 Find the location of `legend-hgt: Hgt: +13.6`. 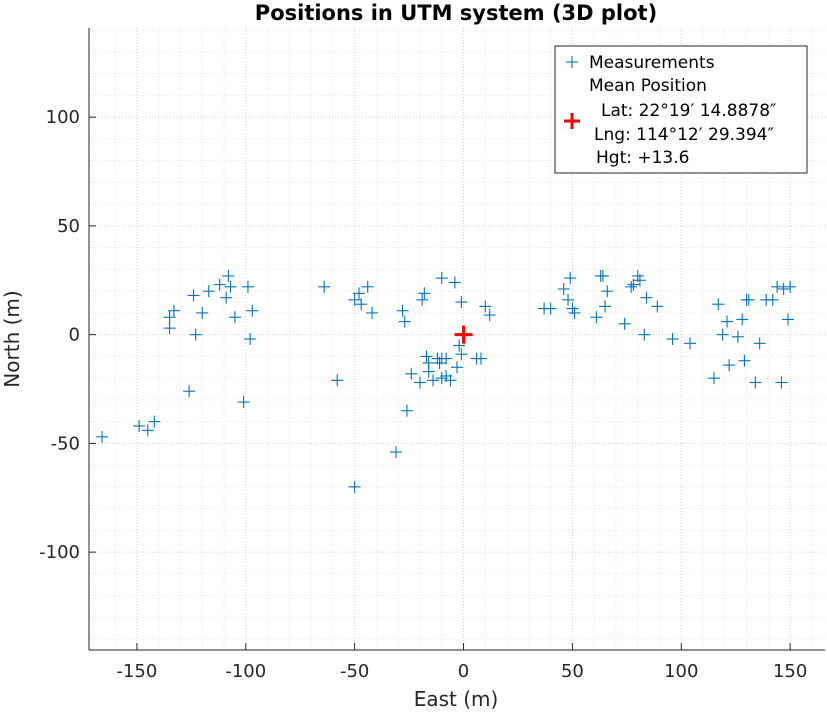

legend-hgt: Hgt: +13.6 is located at coordinates (642, 158).